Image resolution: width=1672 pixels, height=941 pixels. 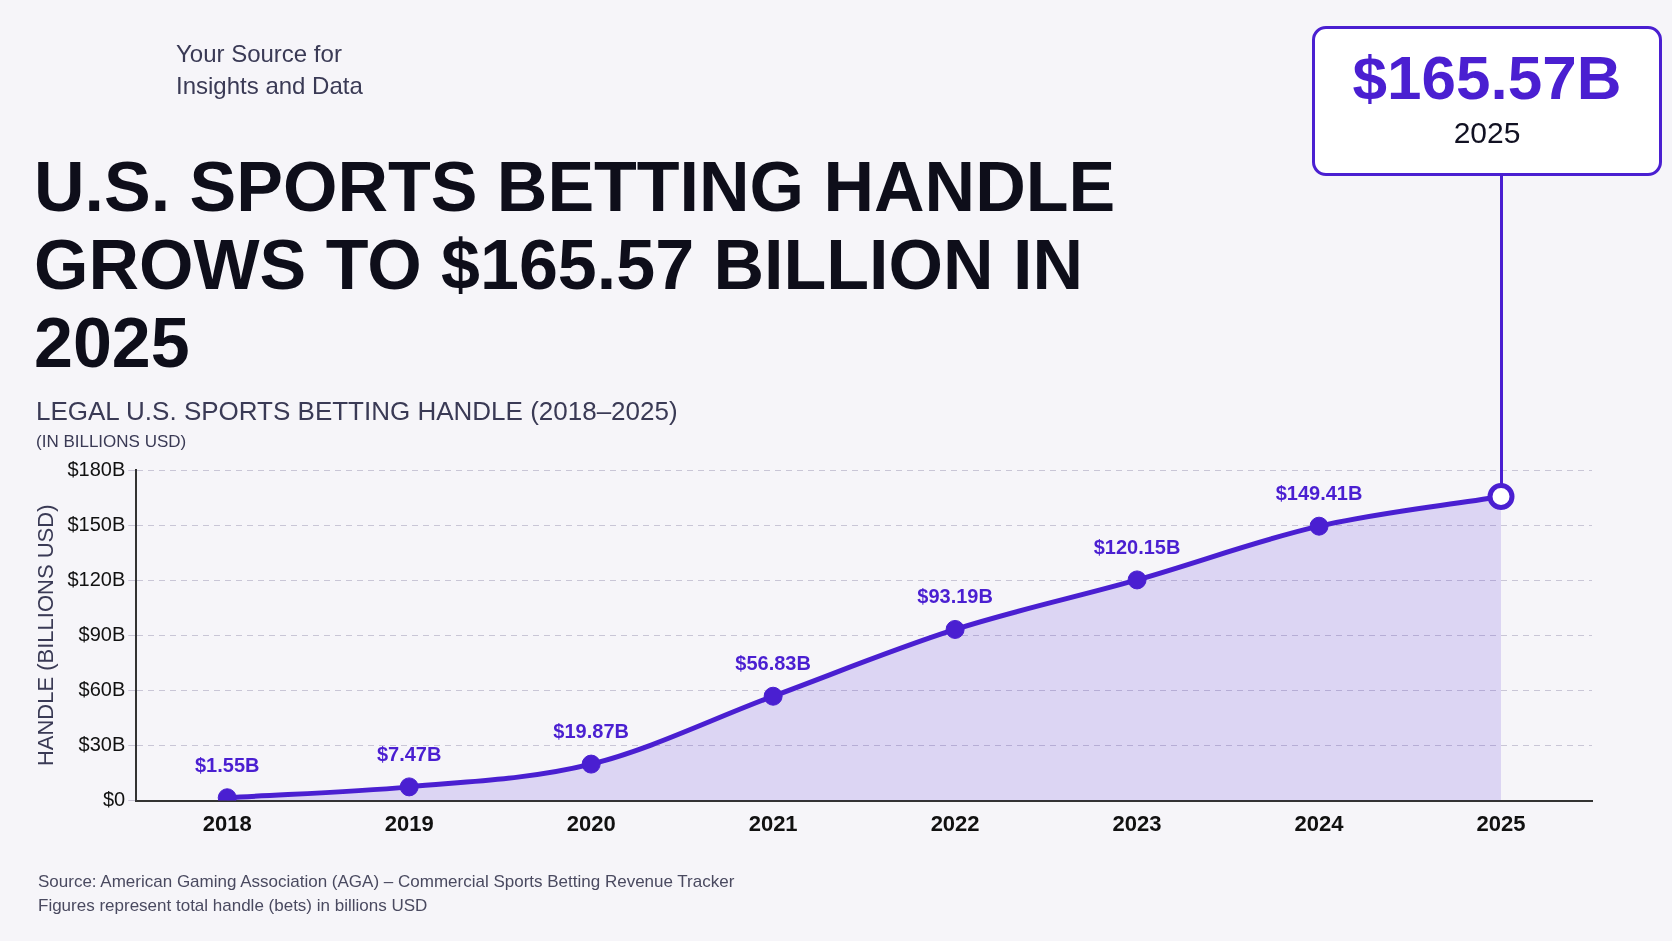 What do you see at coordinates (102, 688) in the screenshot?
I see `y-tick-label: $60B` at bounding box center [102, 688].